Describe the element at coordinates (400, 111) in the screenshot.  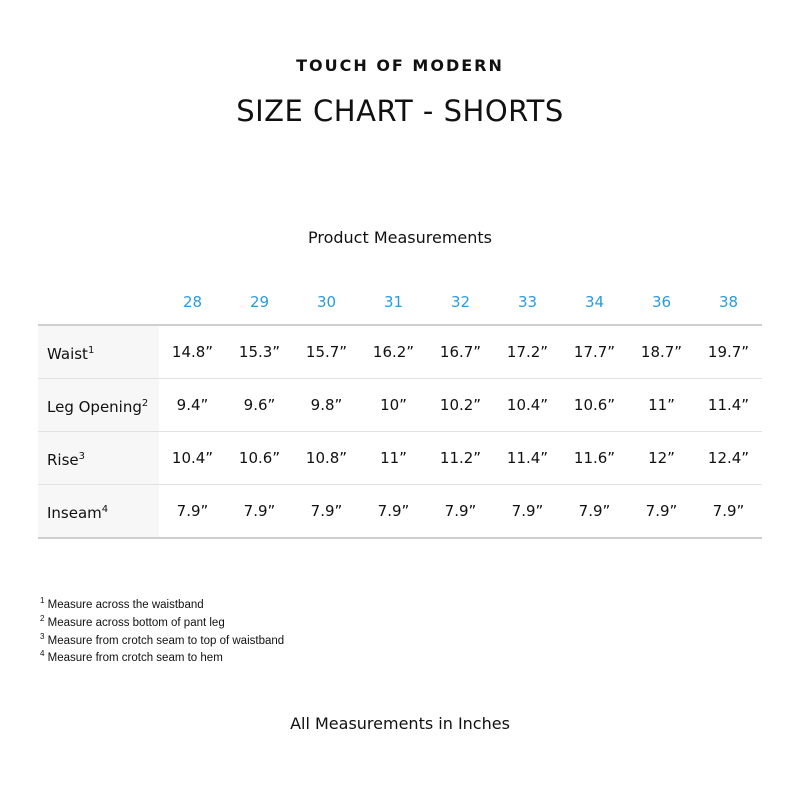
I see `page-title: SIZE CHART - SHORTS` at that location.